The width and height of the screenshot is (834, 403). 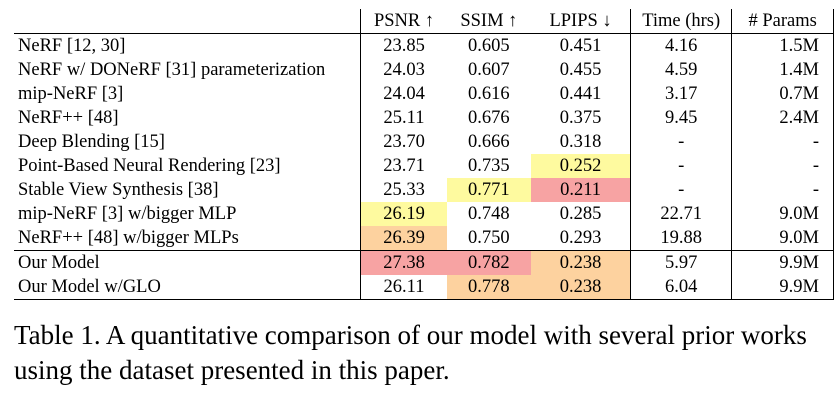 I want to click on table-row: NeRF [12, 30] 23.85 0.605 0.451 4.16 1.5M, so click(x=424, y=45).